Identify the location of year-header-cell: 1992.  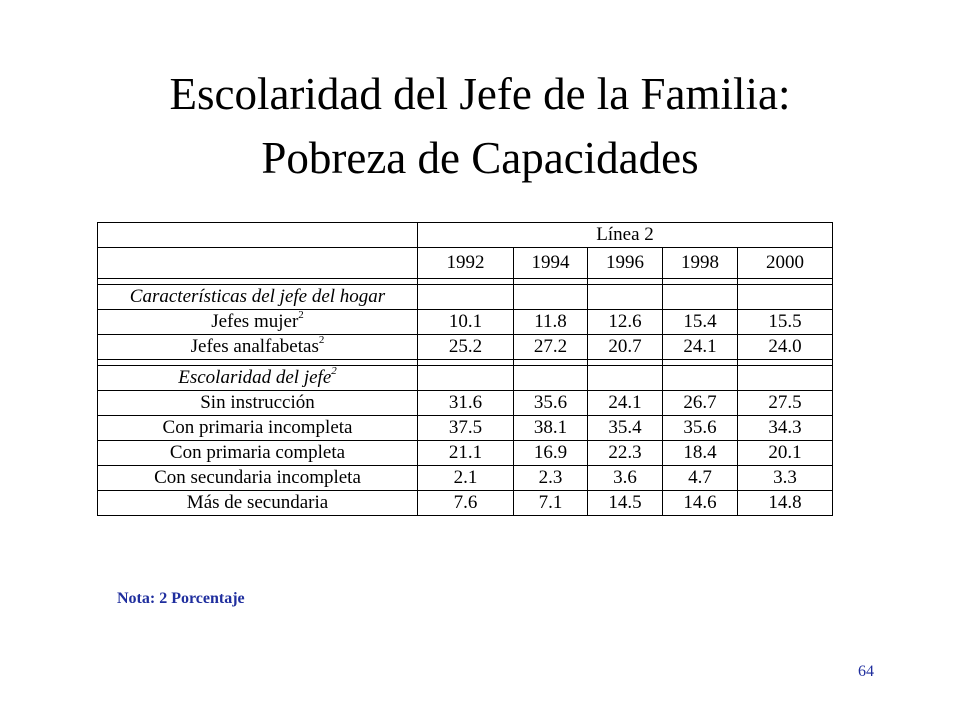
(465, 263).